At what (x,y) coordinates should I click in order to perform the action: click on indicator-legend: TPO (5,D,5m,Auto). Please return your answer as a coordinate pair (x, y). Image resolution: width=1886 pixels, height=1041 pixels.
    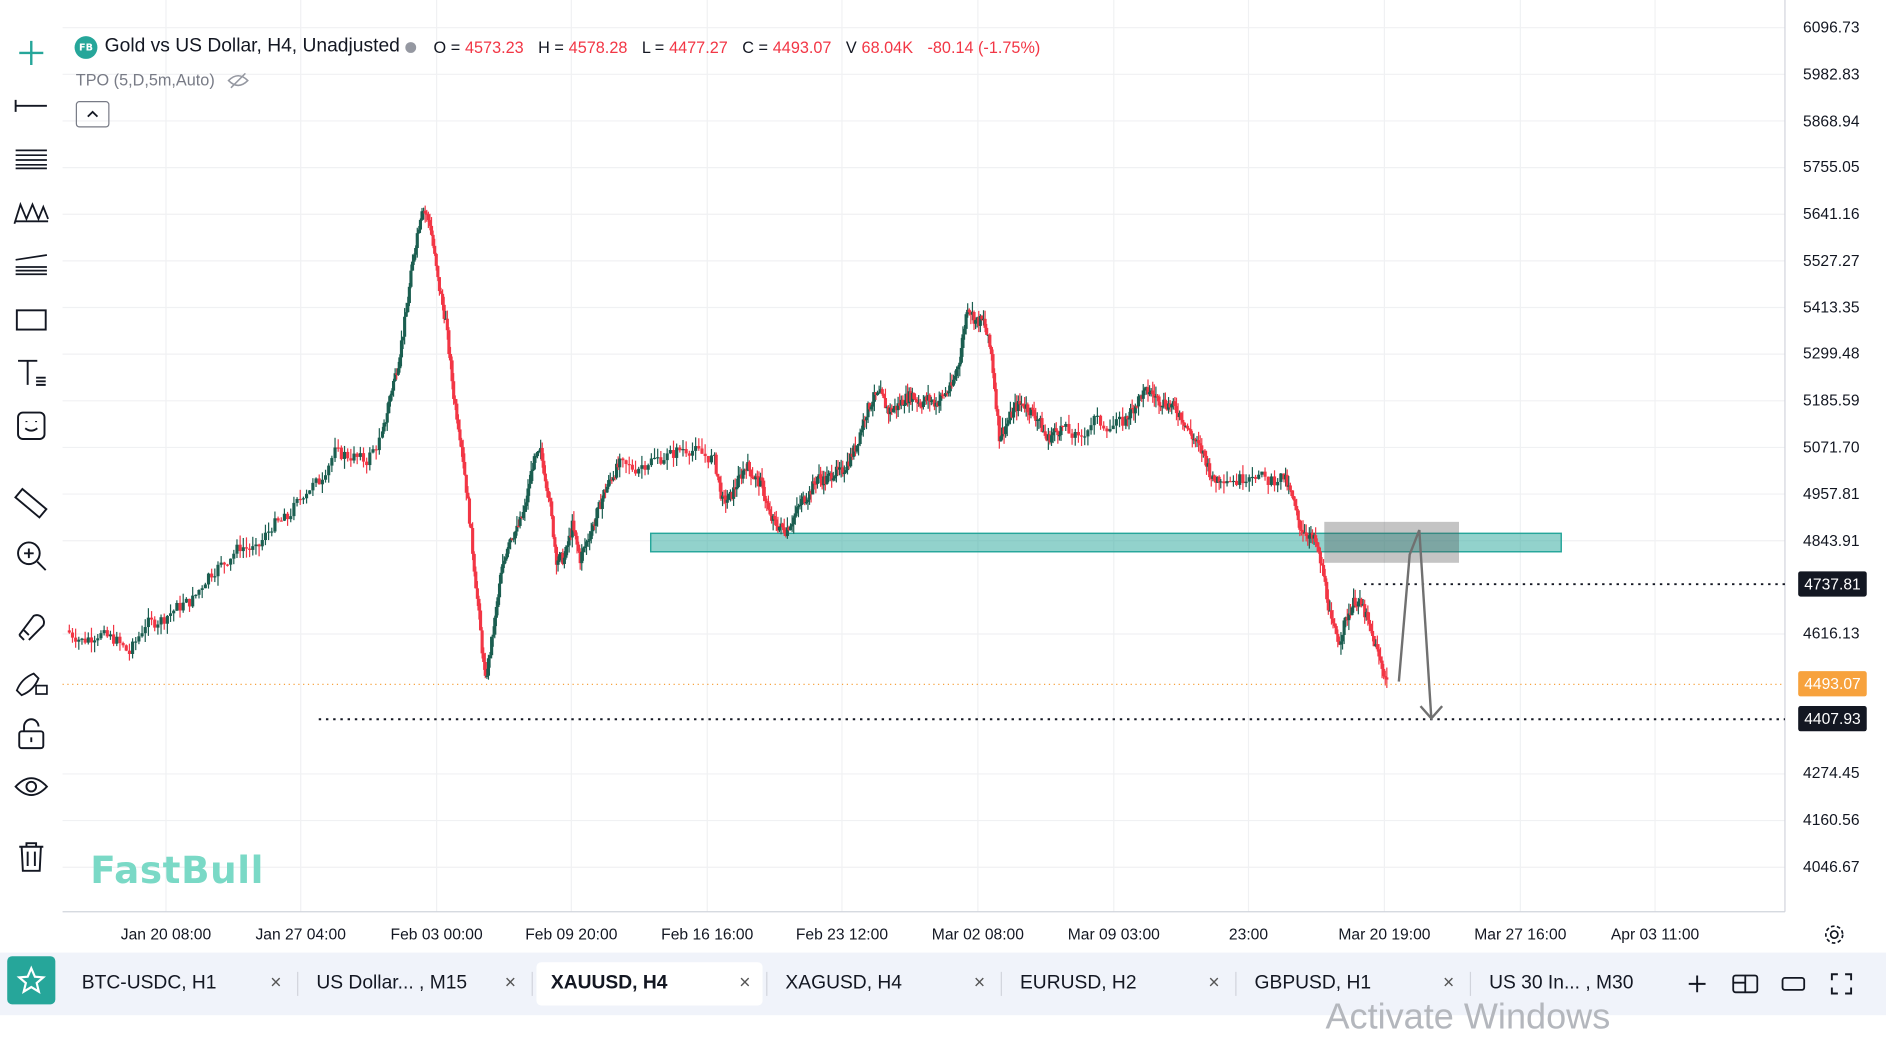
    Looking at the image, I should click on (162, 80).